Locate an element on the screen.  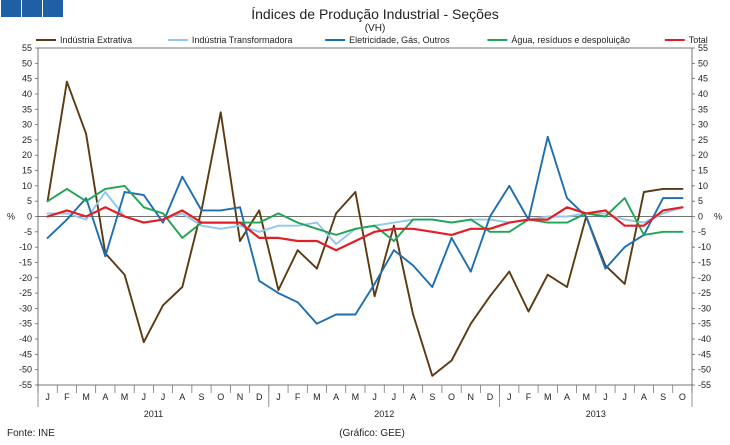
y-tick-label-right: -40 is located at coordinates (704, 339).